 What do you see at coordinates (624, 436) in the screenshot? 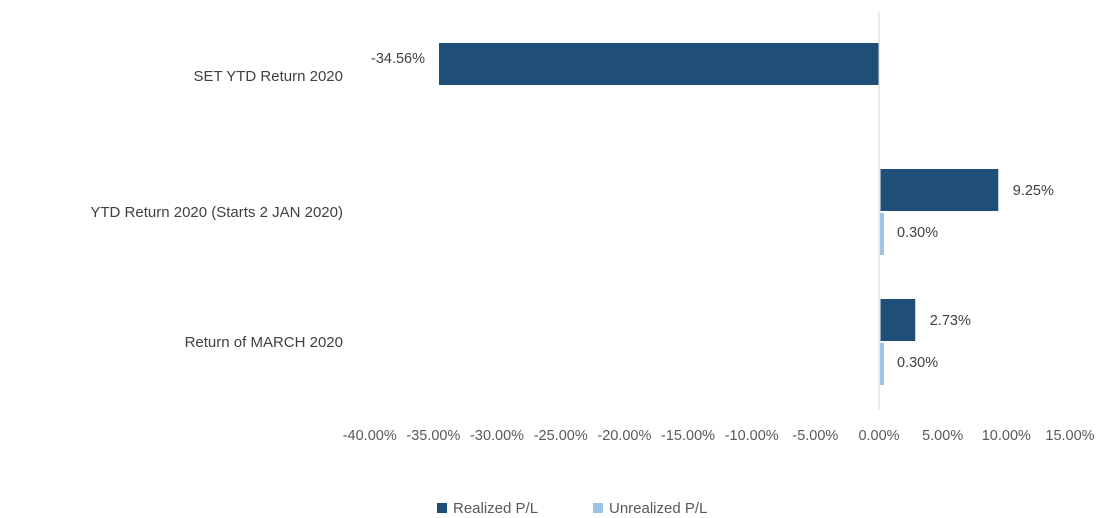
I see `x-tick-label: -20.00%` at bounding box center [624, 436].